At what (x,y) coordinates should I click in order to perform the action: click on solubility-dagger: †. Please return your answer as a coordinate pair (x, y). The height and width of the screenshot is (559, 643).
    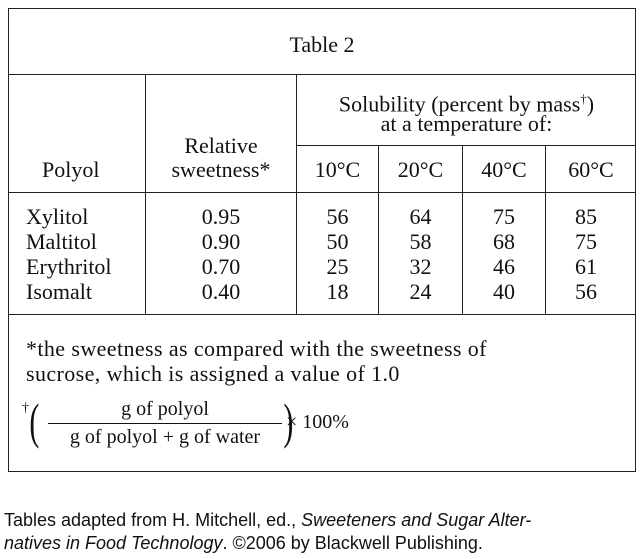
    Looking at the image, I should click on (583, 98).